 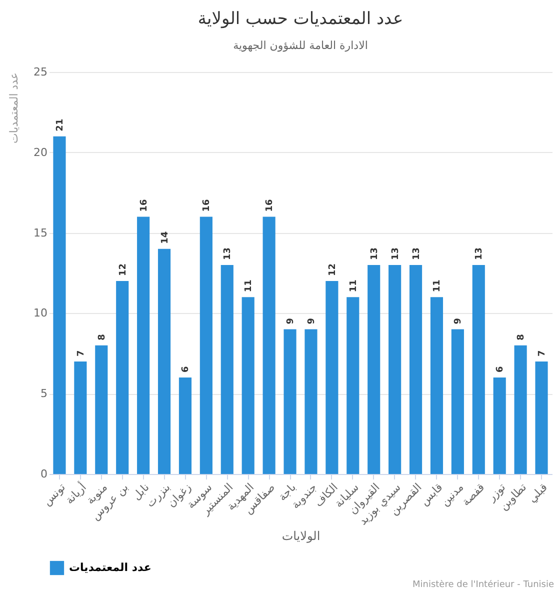 What do you see at coordinates (14, 108) in the screenshot?
I see `y-axis-title: عدد المعتمديات` at bounding box center [14, 108].